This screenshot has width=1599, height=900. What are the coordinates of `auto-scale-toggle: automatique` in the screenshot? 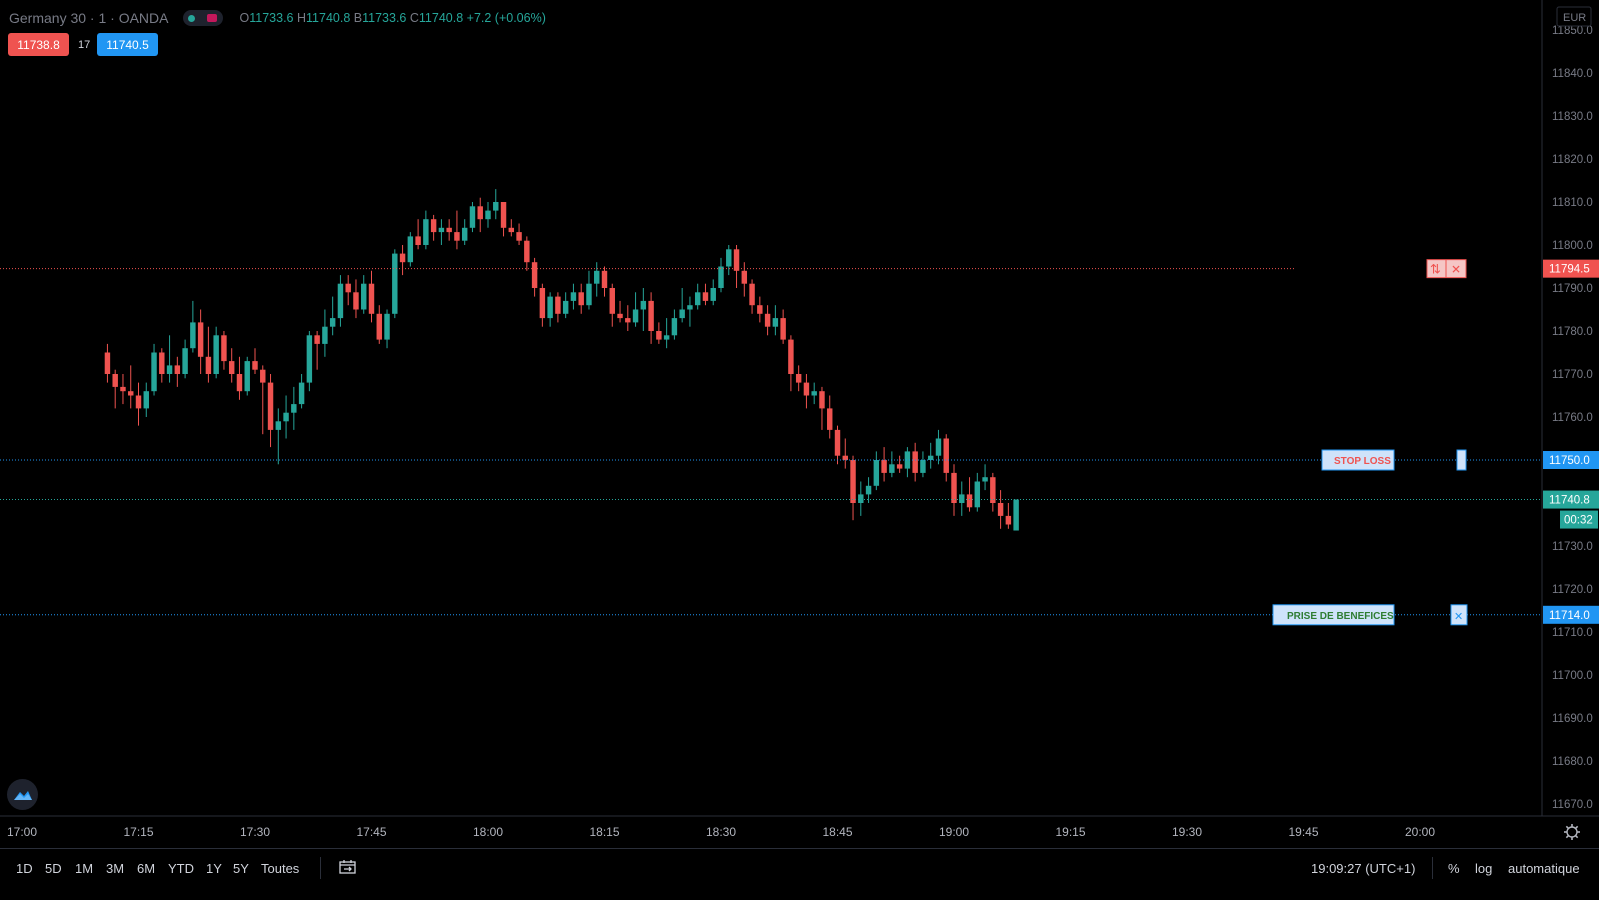 It's located at (1544, 868).